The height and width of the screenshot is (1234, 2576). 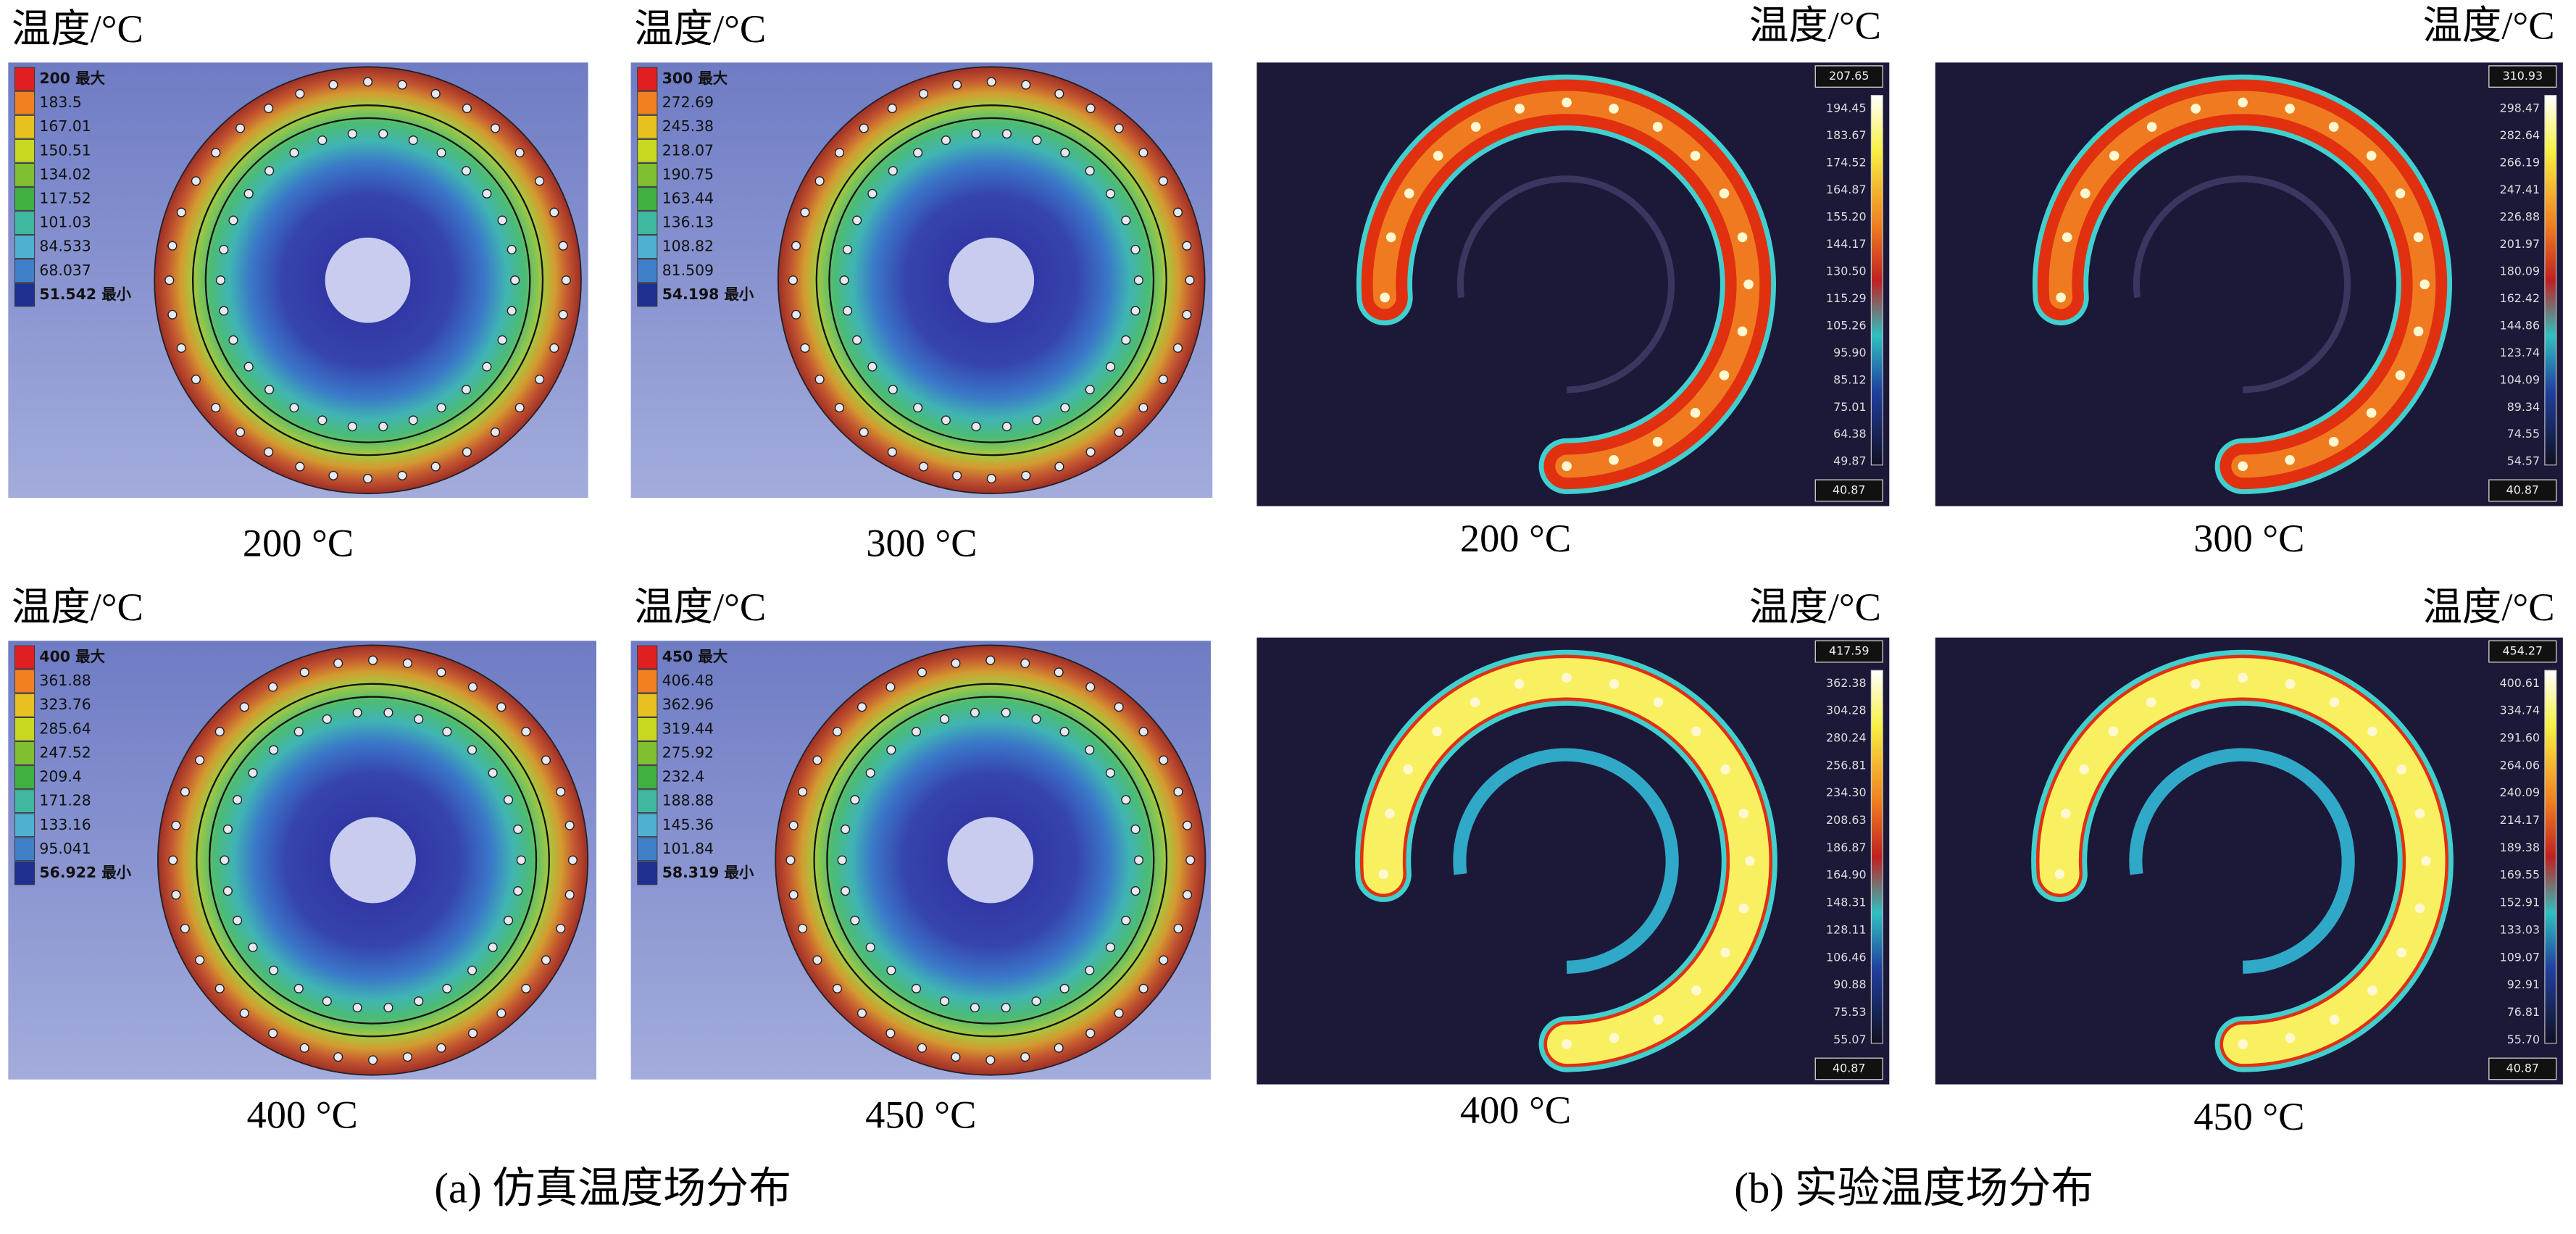 What do you see at coordinates (688, 270) in the screenshot?
I see `legend-label: 81.509` at bounding box center [688, 270].